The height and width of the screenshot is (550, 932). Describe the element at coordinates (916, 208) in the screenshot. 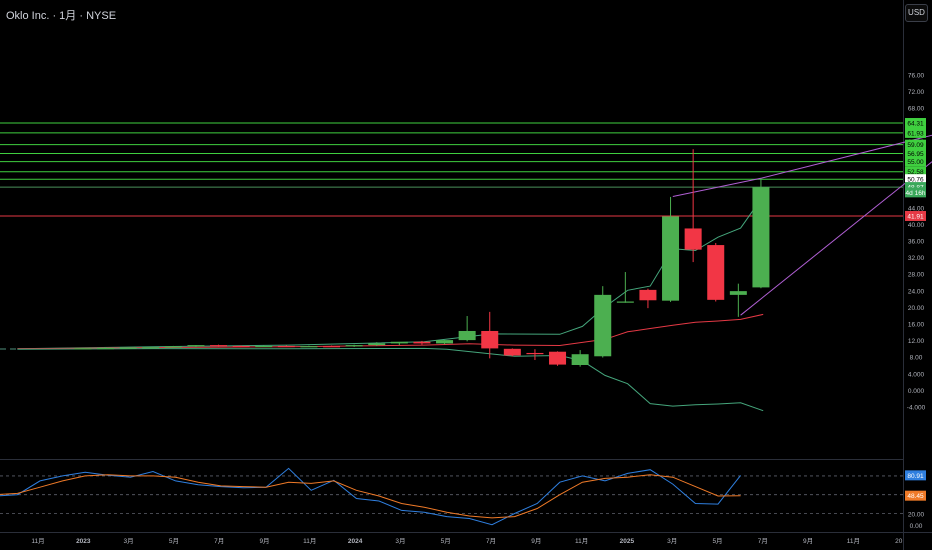

I see `price-axis-tick: 44.00` at that location.